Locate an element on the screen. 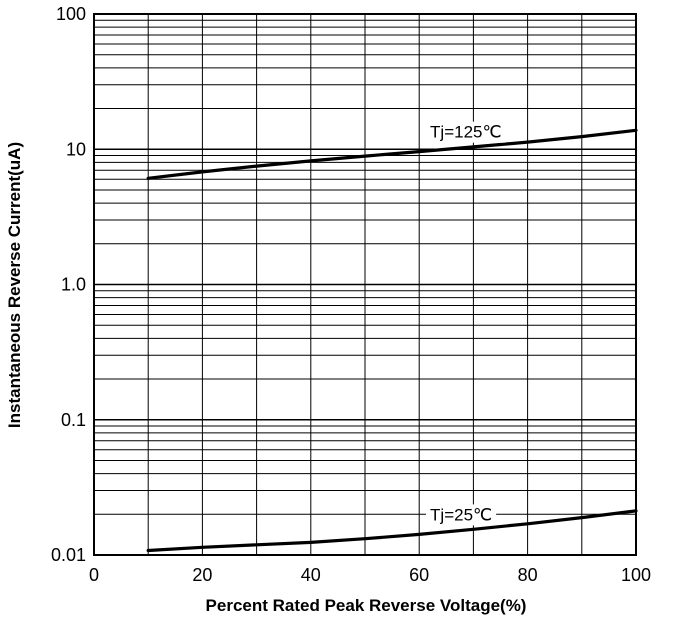  y-tick-label: 100 is located at coordinates (71, 14).